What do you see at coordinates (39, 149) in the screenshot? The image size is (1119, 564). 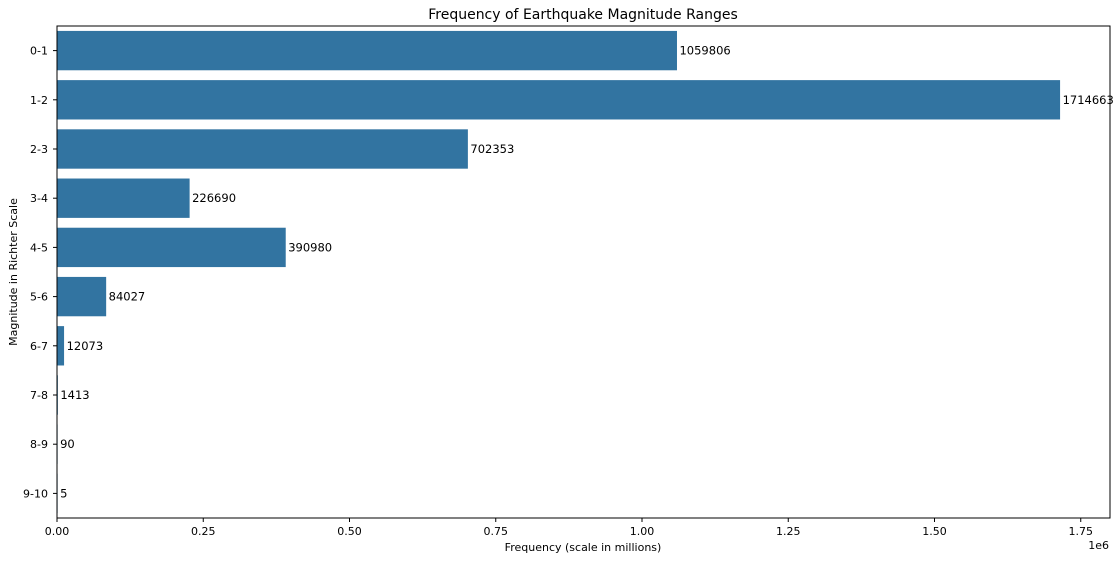 I see `y-tick-label: 2-3` at bounding box center [39, 149].